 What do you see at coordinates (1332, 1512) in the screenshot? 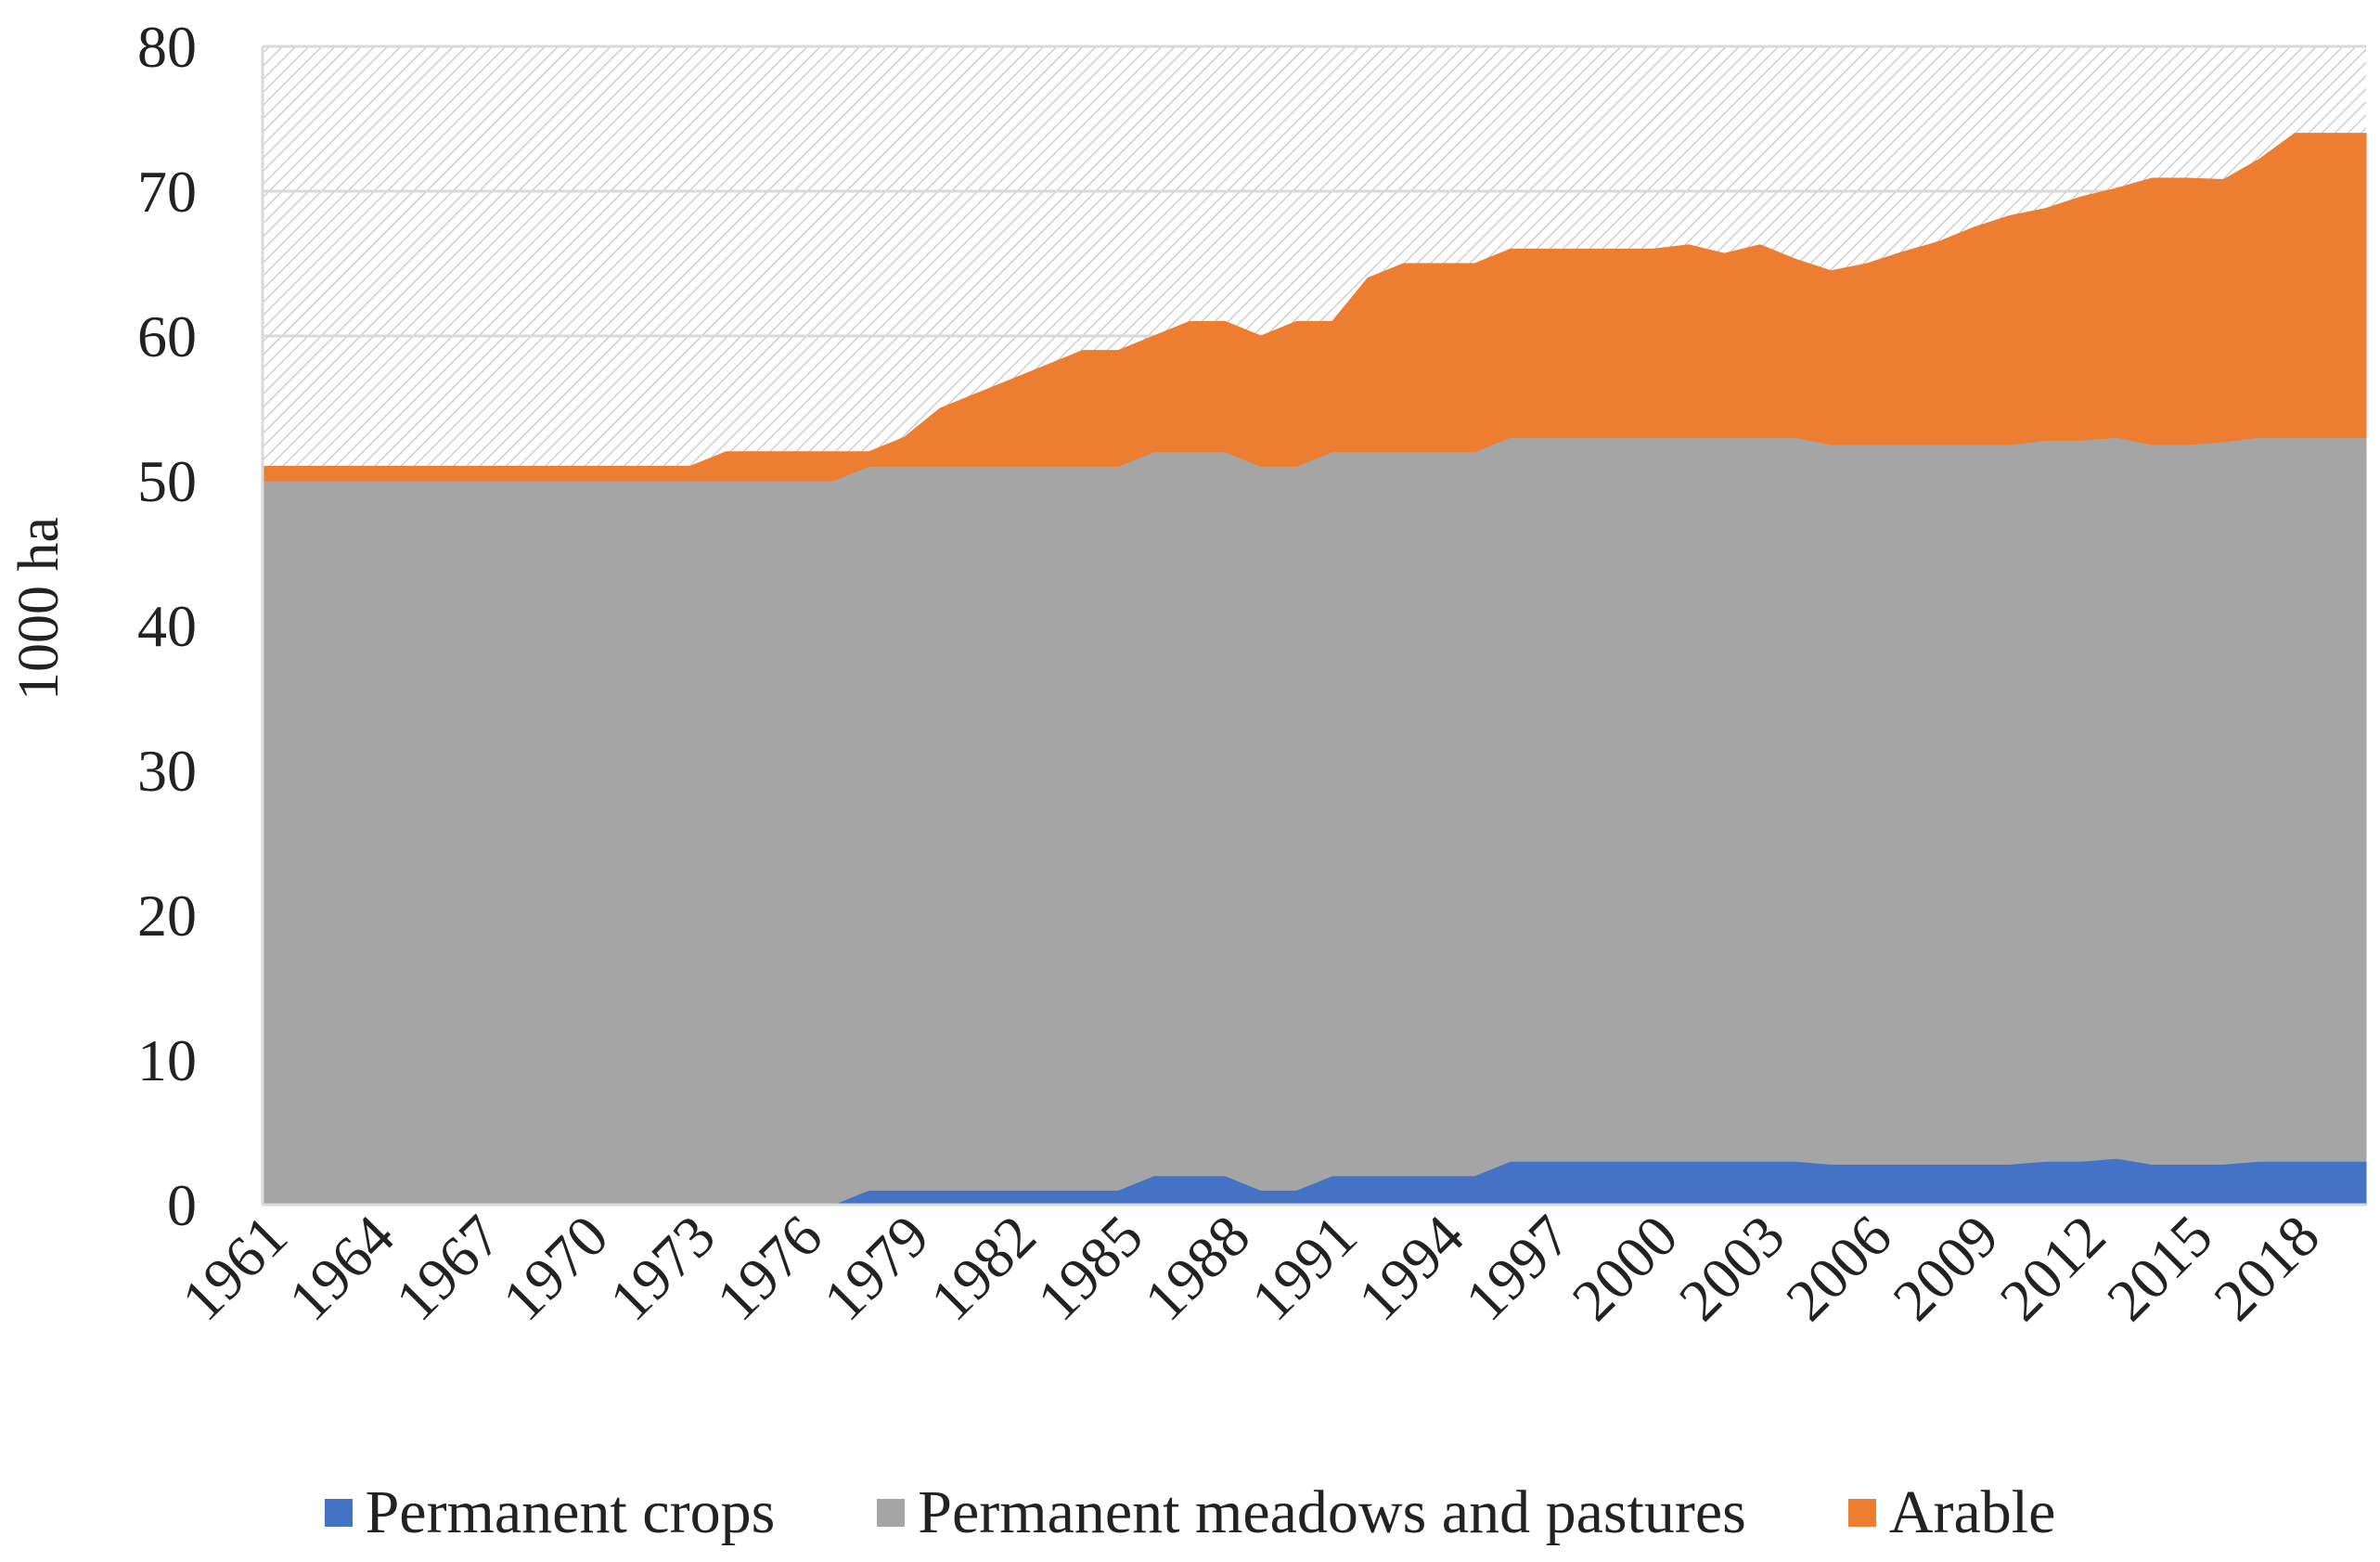
I see `legend-label-permanent-meadows: Permanent meadows and pastures` at bounding box center [1332, 1512].